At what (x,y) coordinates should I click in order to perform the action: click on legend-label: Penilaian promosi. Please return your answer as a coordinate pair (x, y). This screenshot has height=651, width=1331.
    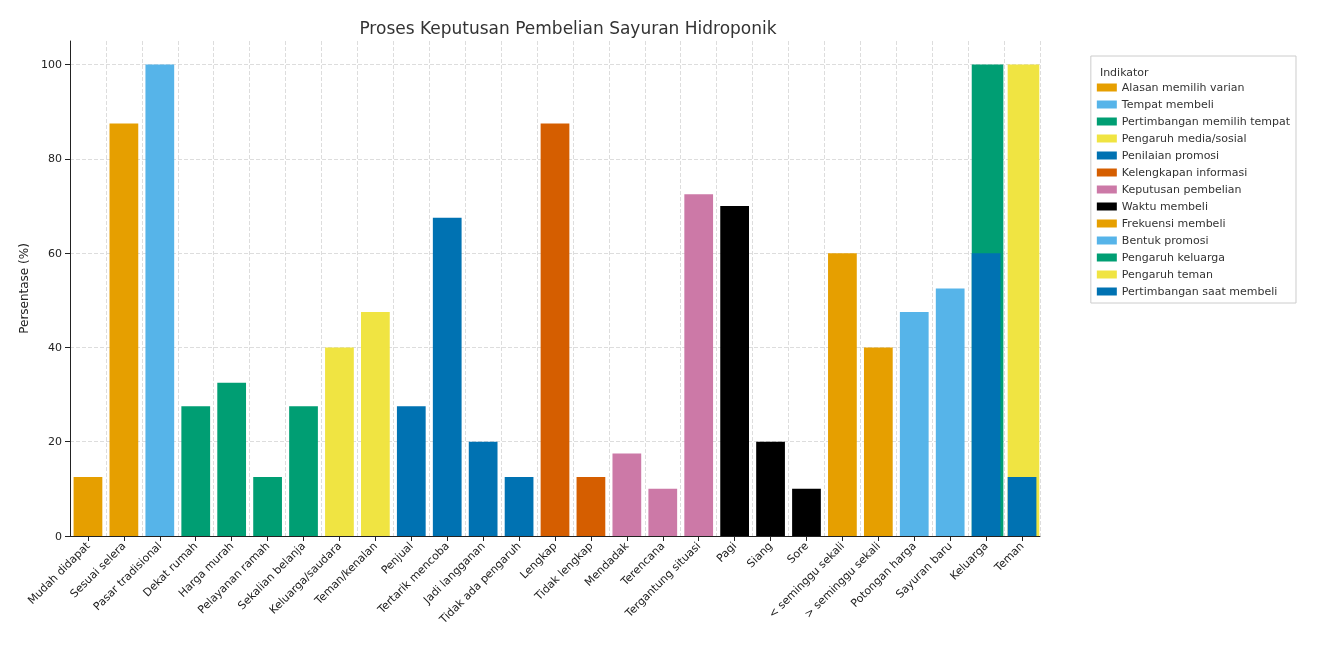
    Looking at the image, I should click on (1170, 155).